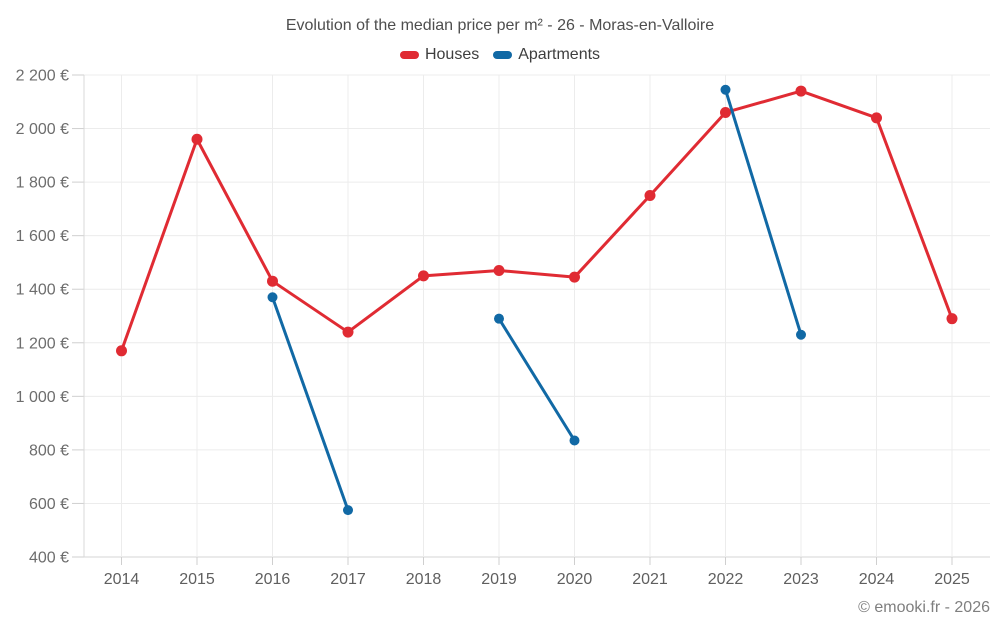 The height and width of the screenshot is (625, 1000). What do you see at coordinates (42, 397) in the screenshot?
I see `y-axis-label: 1 000 €` at bounding box center [42, 397].